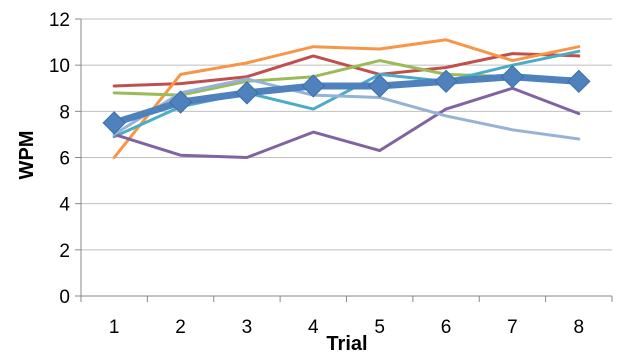  I want to click on x-tick-label: 5, so click(379, 327).